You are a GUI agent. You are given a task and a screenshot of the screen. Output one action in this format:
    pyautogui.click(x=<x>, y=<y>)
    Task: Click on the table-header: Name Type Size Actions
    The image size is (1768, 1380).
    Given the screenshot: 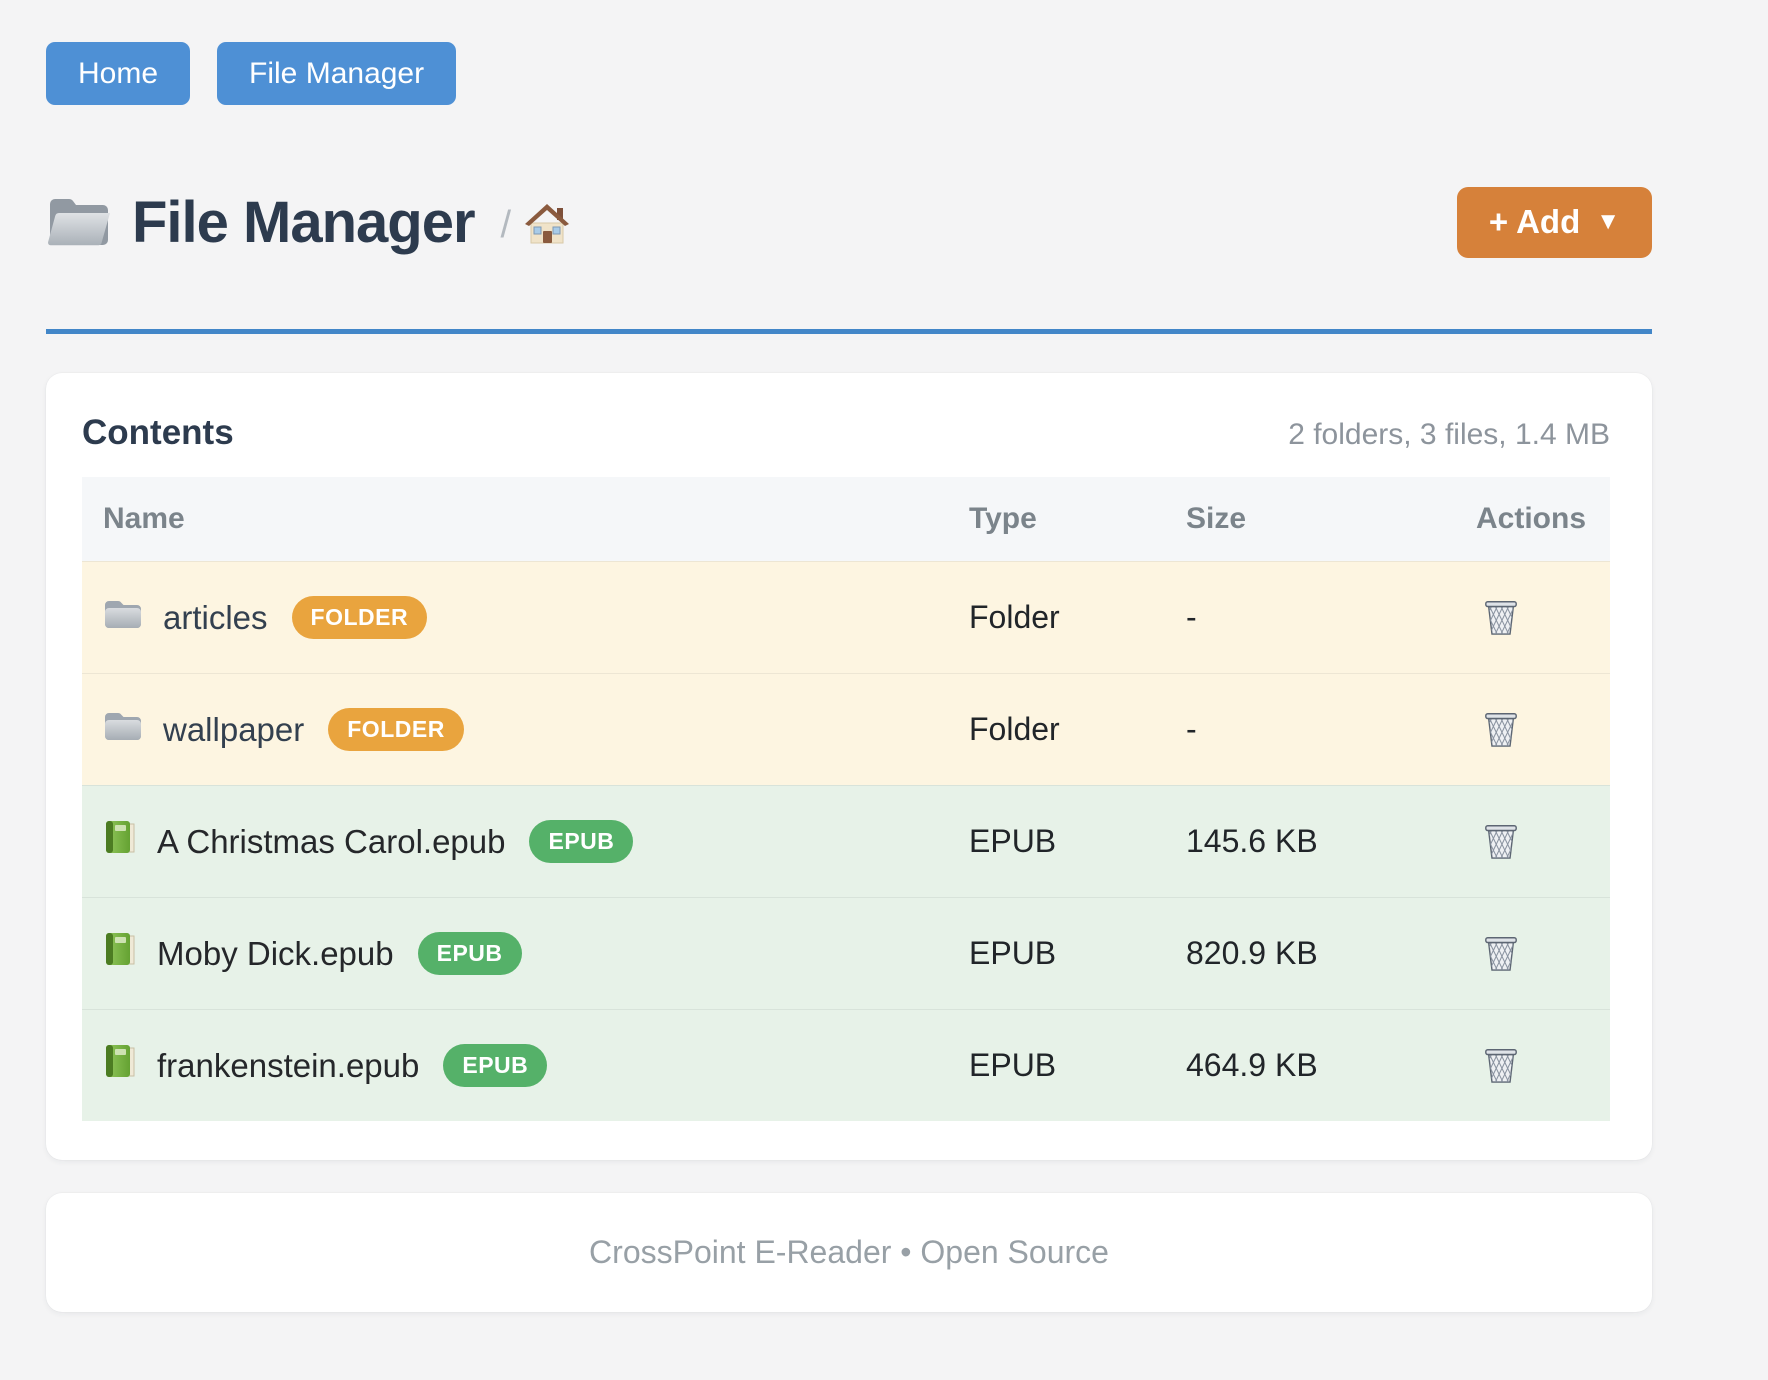 What is the action you would take?
    pyautogui.click(x=846, y=519)
    